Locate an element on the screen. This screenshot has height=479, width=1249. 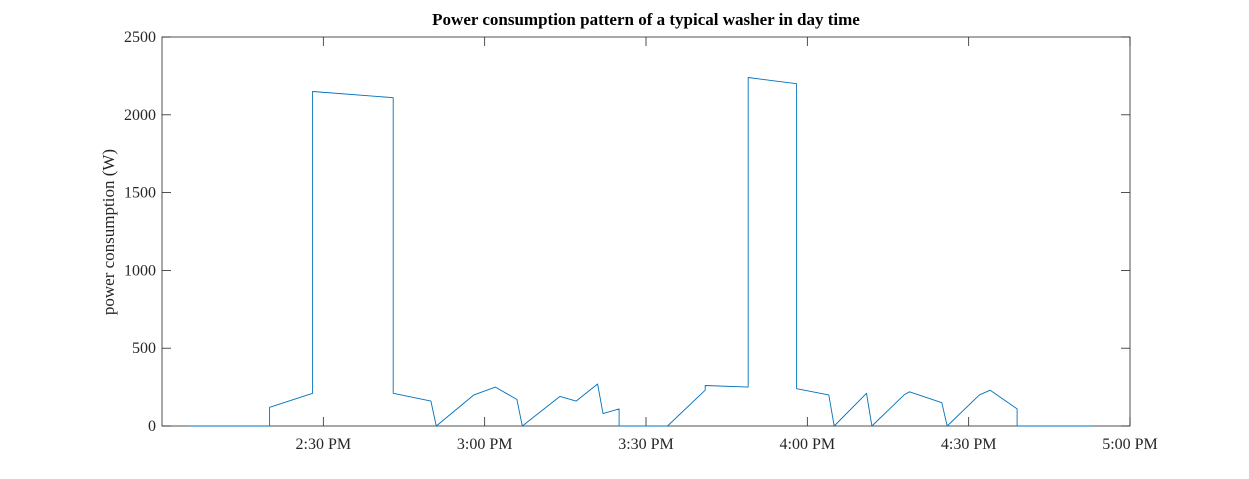
x-tick-label: 3:30 PM is located at coordinates (646, 444).